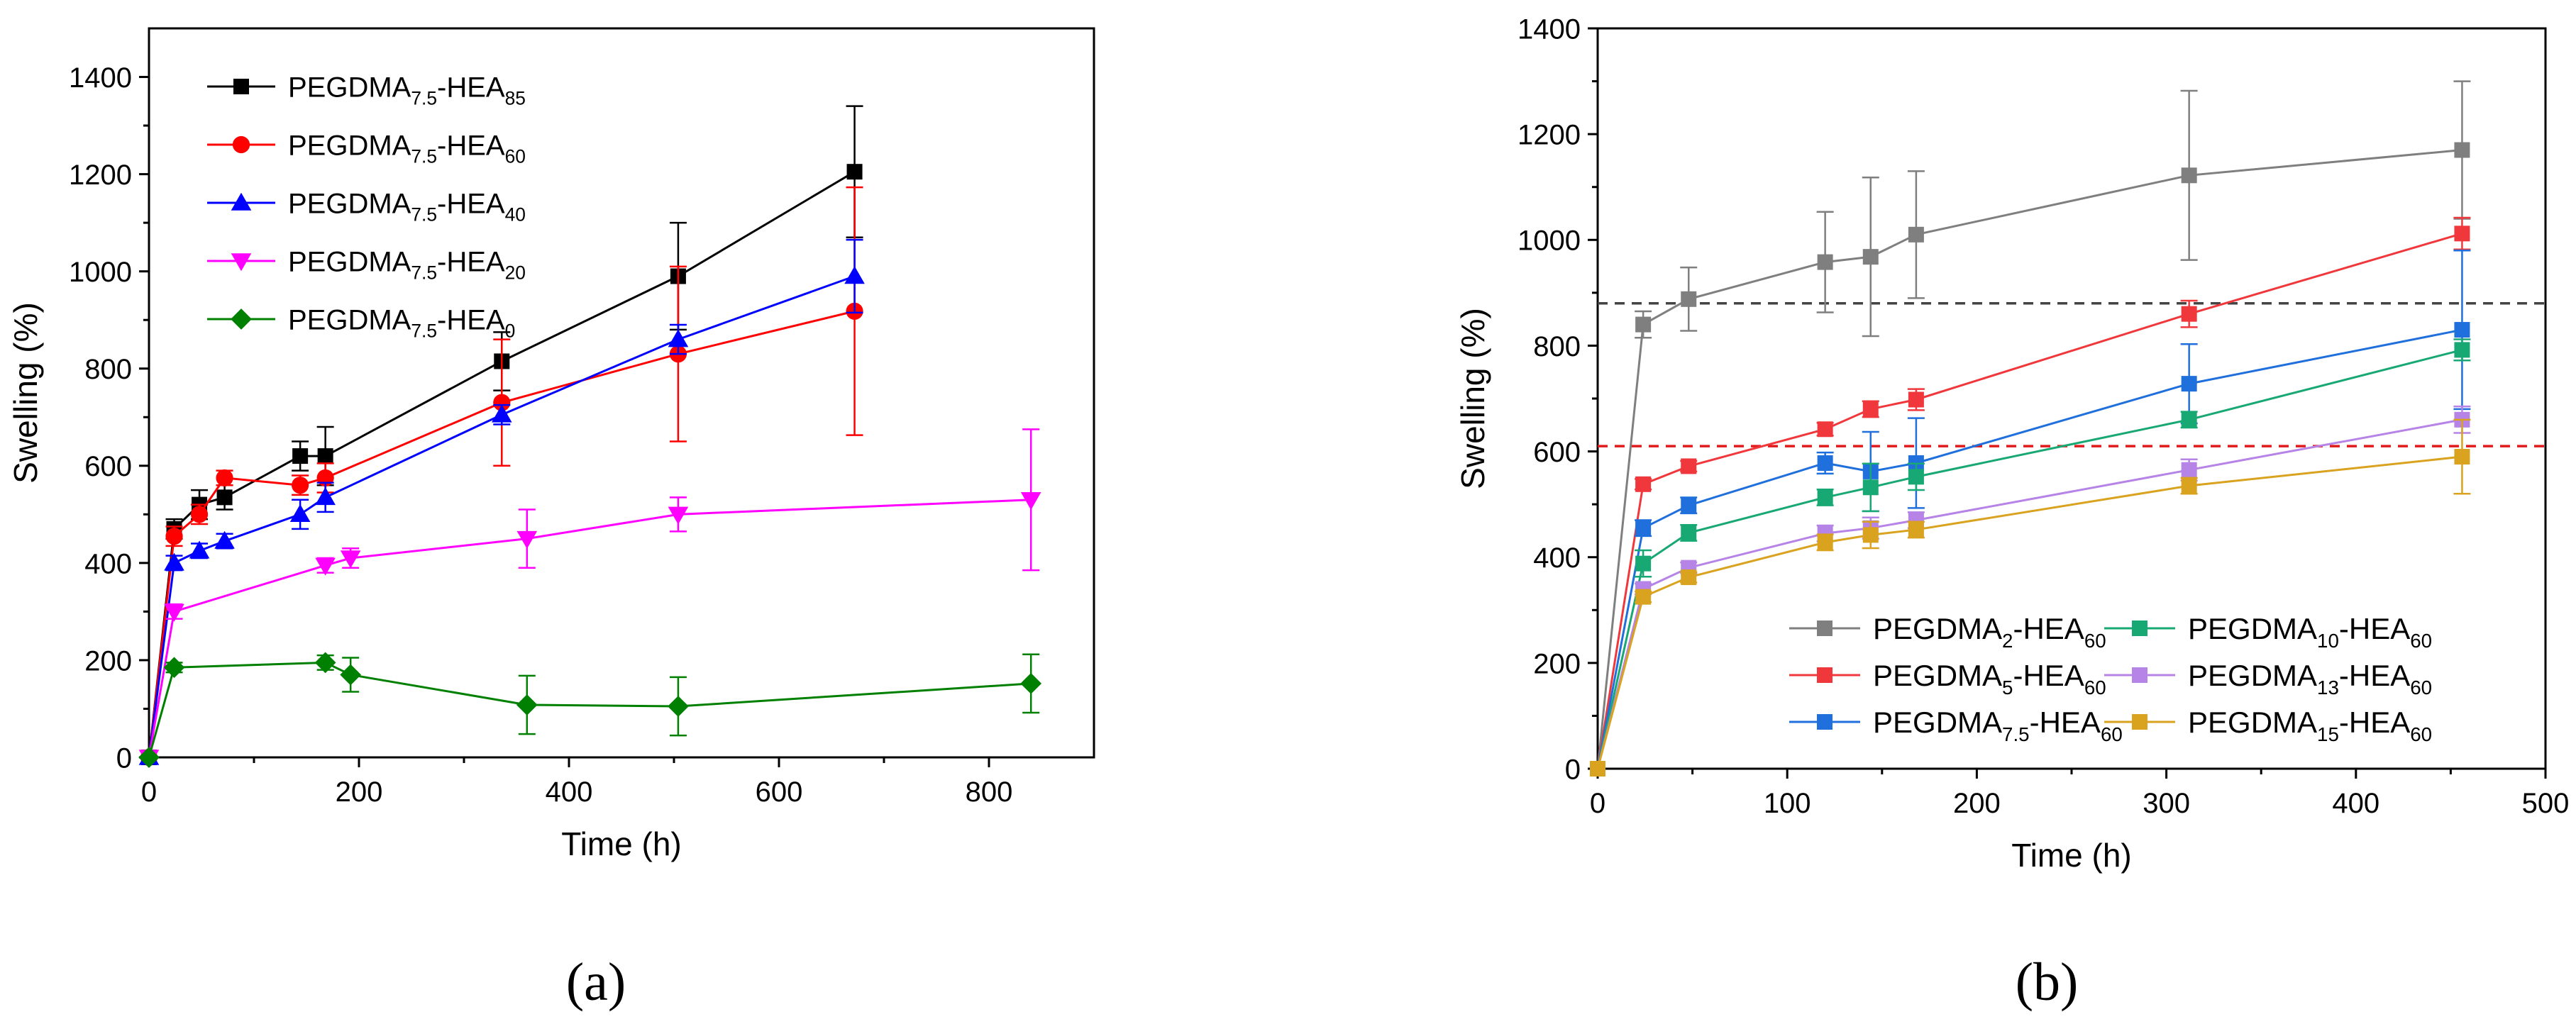 The height and width of the screenshot is (1024, 2576). I want to click on panel-label-b: (b), so click(2047, 982).